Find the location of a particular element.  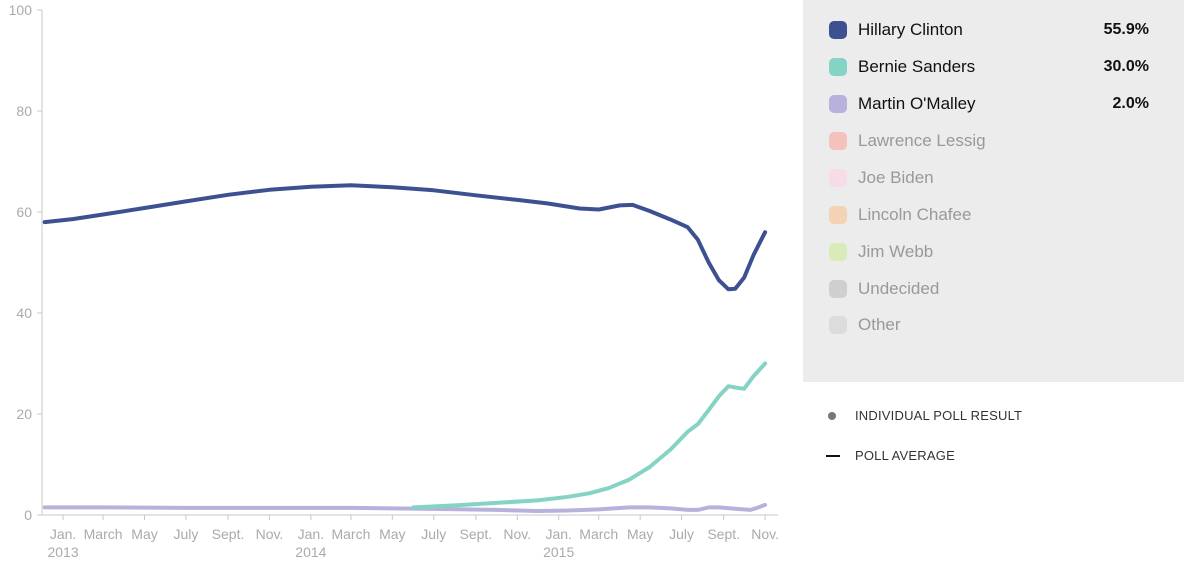

legend-name: Martin O'Malley is located at coordinates (917, 103).